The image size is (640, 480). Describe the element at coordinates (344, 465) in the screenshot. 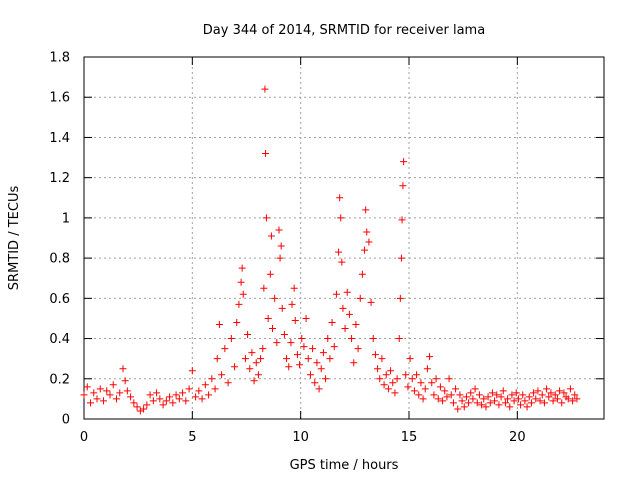

I see `x-axis-label: GPS time / hours` at that location.